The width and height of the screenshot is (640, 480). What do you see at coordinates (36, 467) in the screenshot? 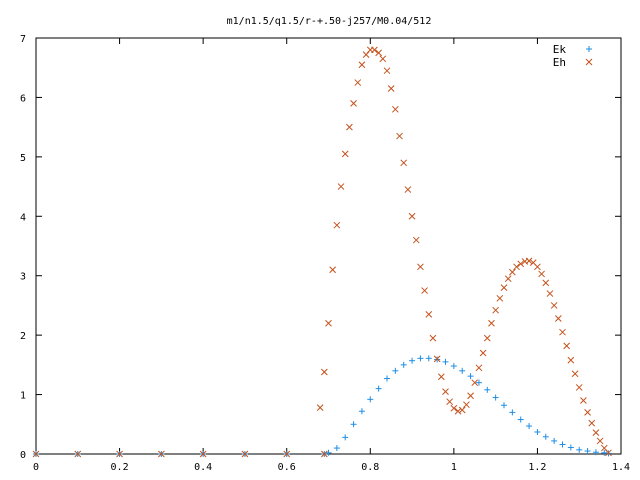
I see `x-tick-label: 0` at bounding box center [36, 467].